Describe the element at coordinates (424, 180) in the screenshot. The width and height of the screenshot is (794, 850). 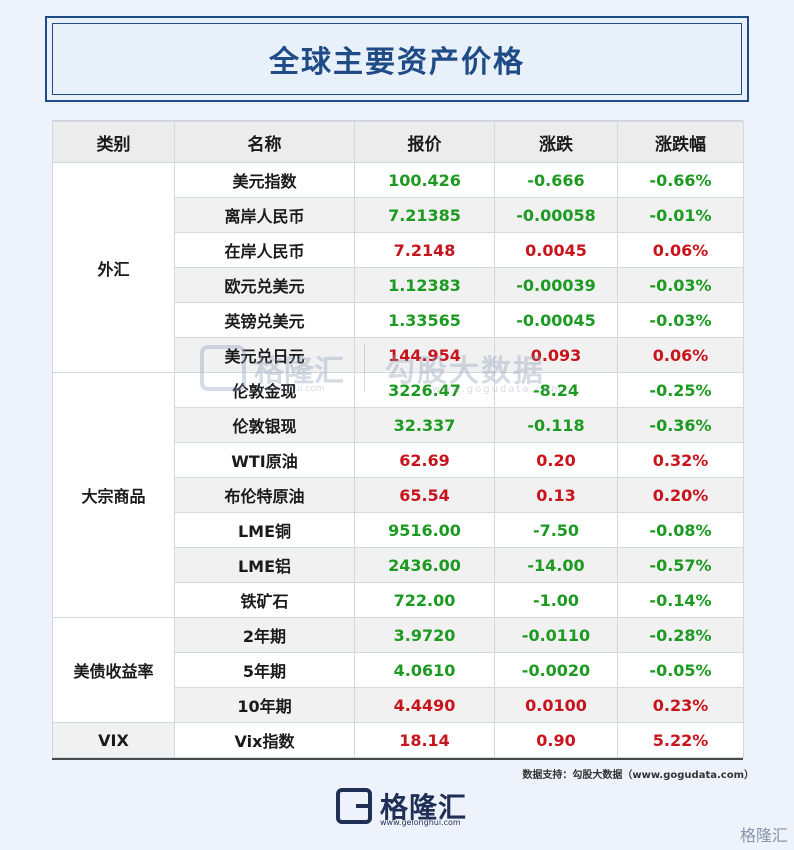
I see `price-cell: 100.426` at that location.